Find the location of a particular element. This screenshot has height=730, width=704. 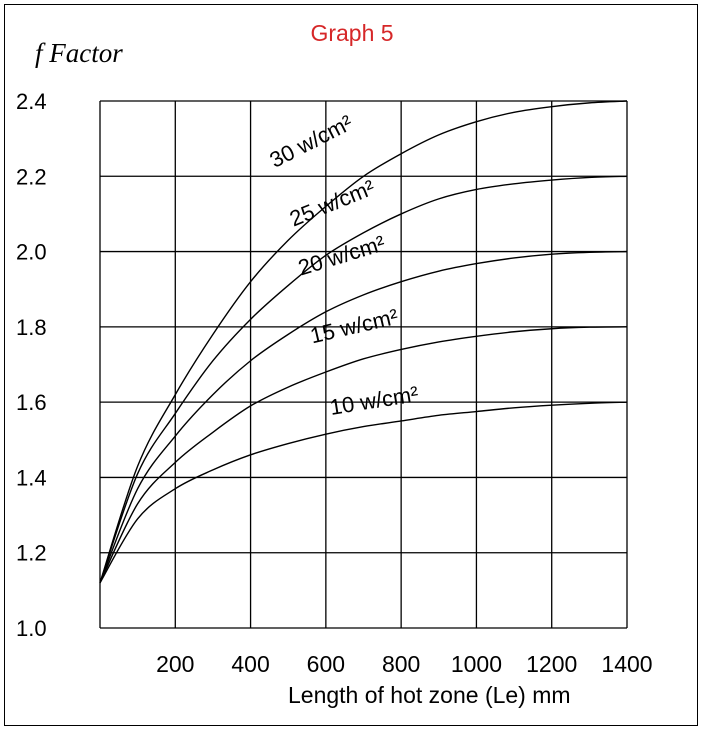

y-tick-label: 2.4 is located at coordinates (31, 101).